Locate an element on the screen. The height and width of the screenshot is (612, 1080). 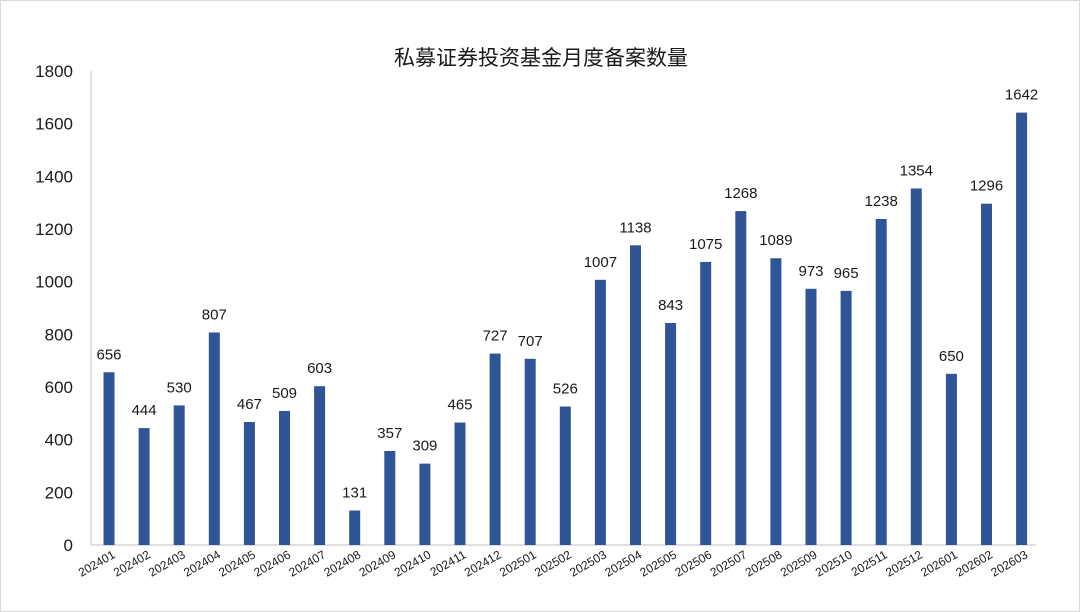
data-label: 650 is located at coordinates (951, 356).